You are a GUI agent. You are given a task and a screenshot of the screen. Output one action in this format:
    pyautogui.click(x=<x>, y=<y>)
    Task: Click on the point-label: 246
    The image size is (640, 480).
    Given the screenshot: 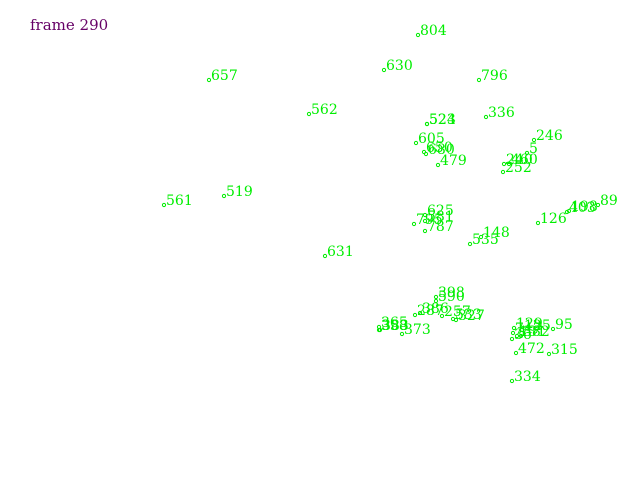 What is the action you would take?
    pyautogui.click(x=549, y=136)
    